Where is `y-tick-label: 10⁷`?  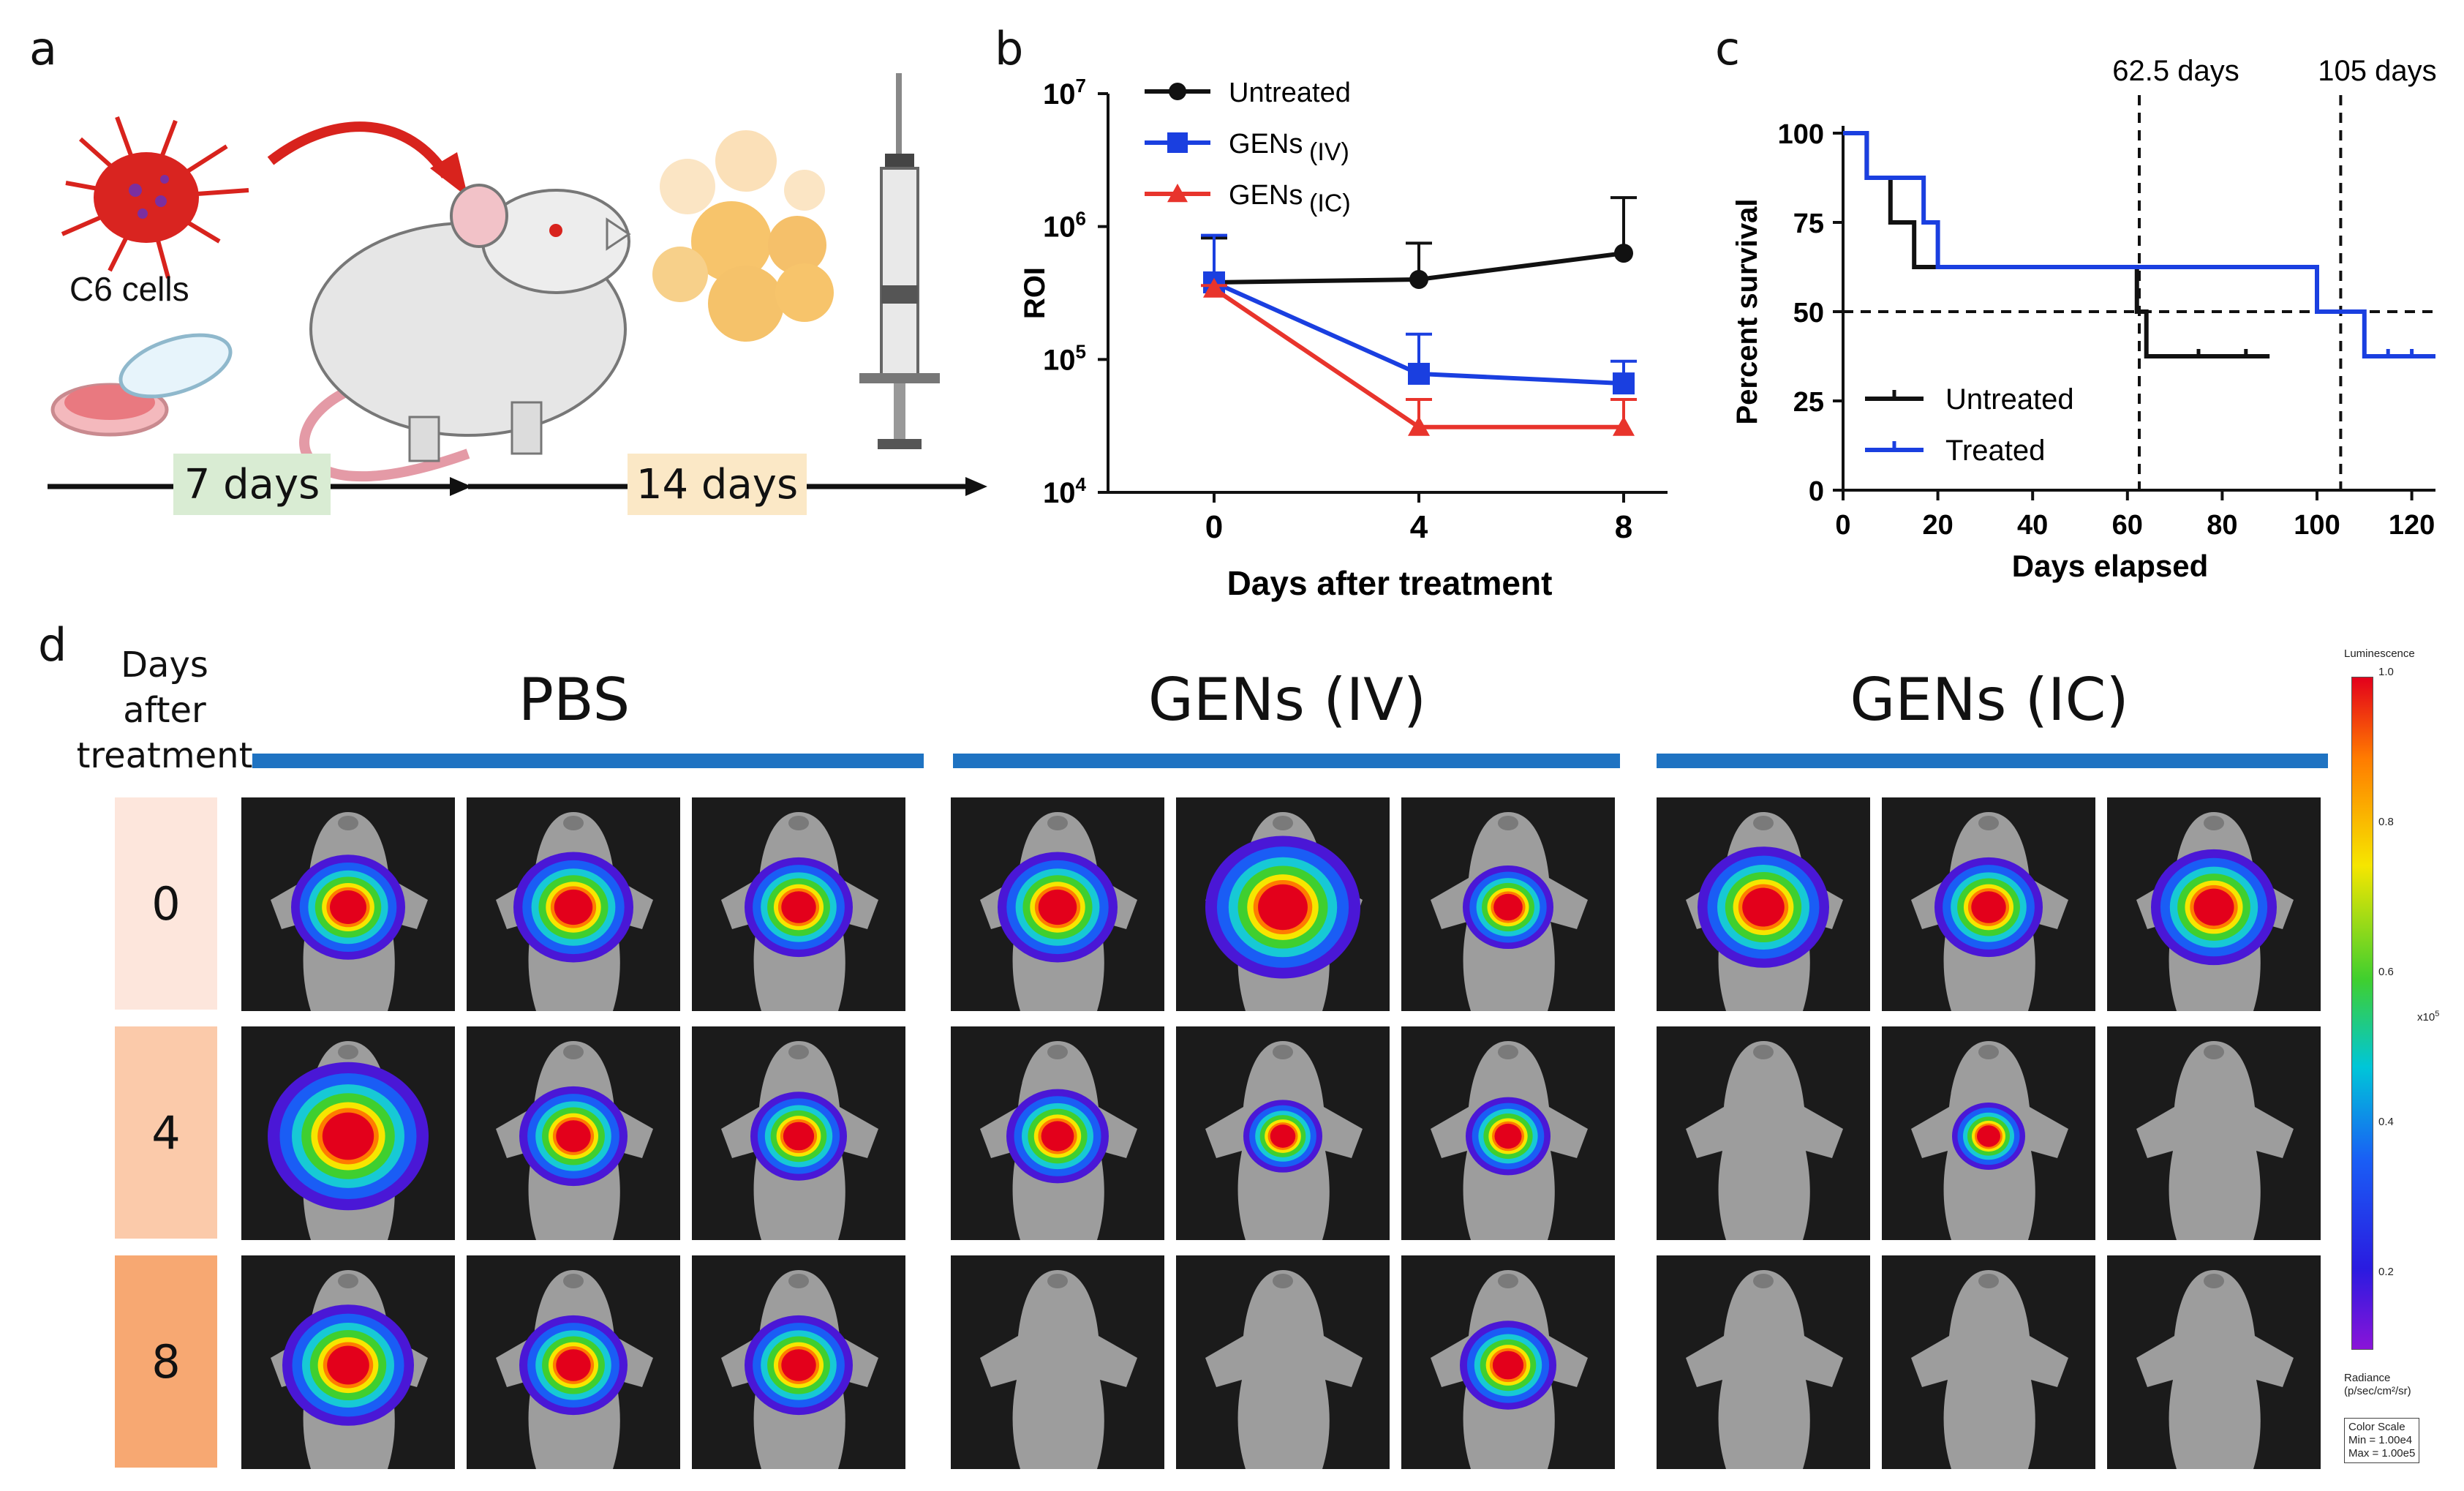 y-tick-label: 10⁷ is located at coordinates (1065, 92).